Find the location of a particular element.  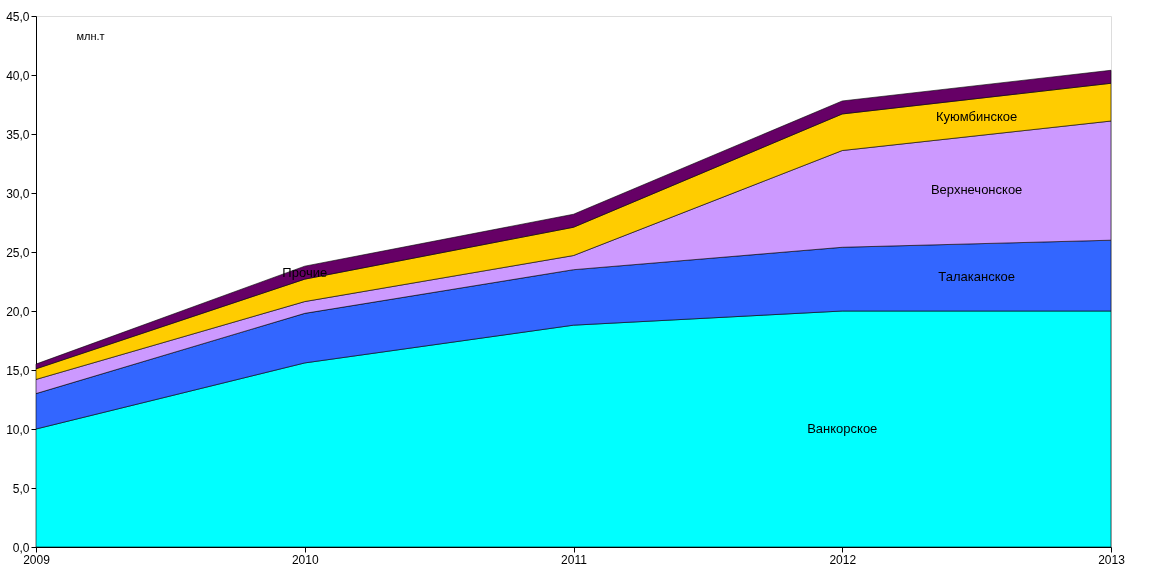

y-tick-label: 10,0 is located at coordinates (18, 429).